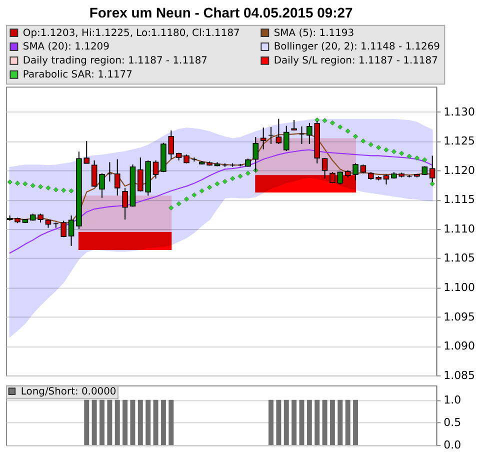  I want to click on legend-label: SMA (5): 1.1193, so click(314, 33).